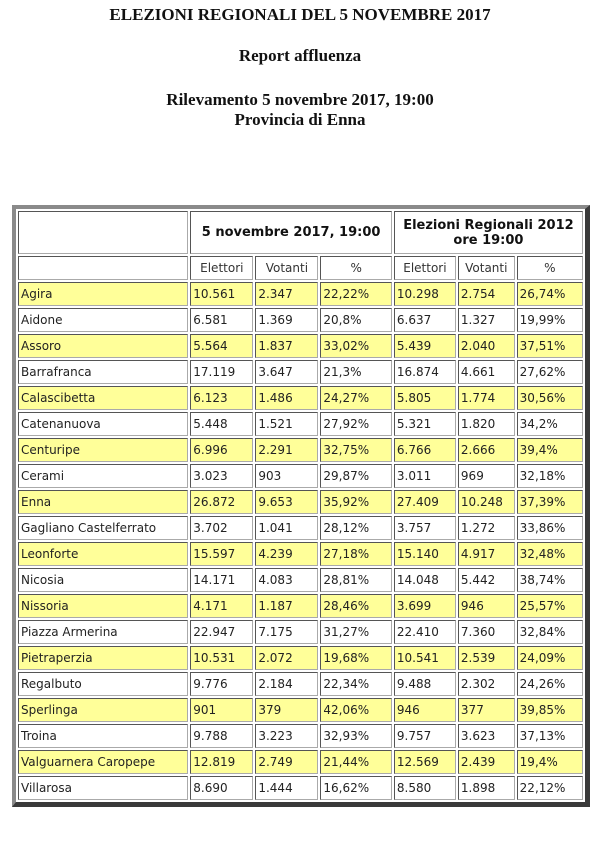  Describe the element at coordinates (222, 424) in the screenshot. I see `cell-elettori-2017: 5.448` at that location.